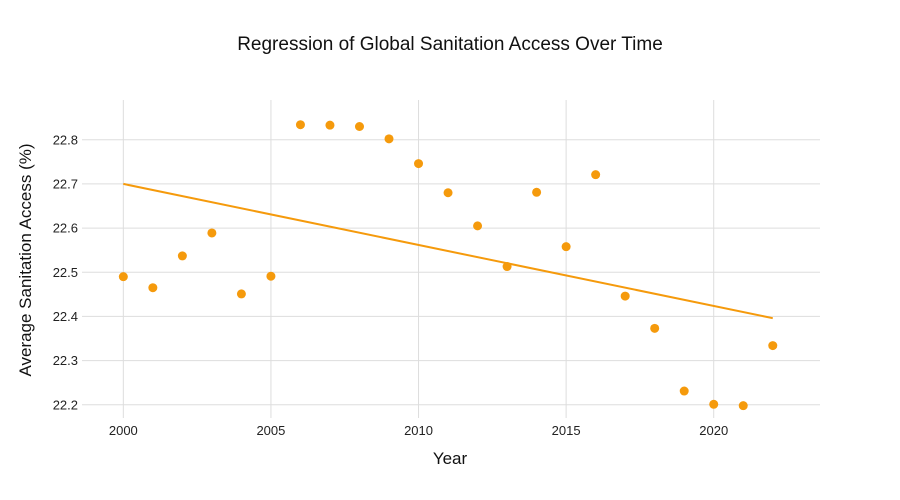  Describe the element at coordinates (65, 360) in the screenshot. I see `y-tick-label: 22.3` at that location.